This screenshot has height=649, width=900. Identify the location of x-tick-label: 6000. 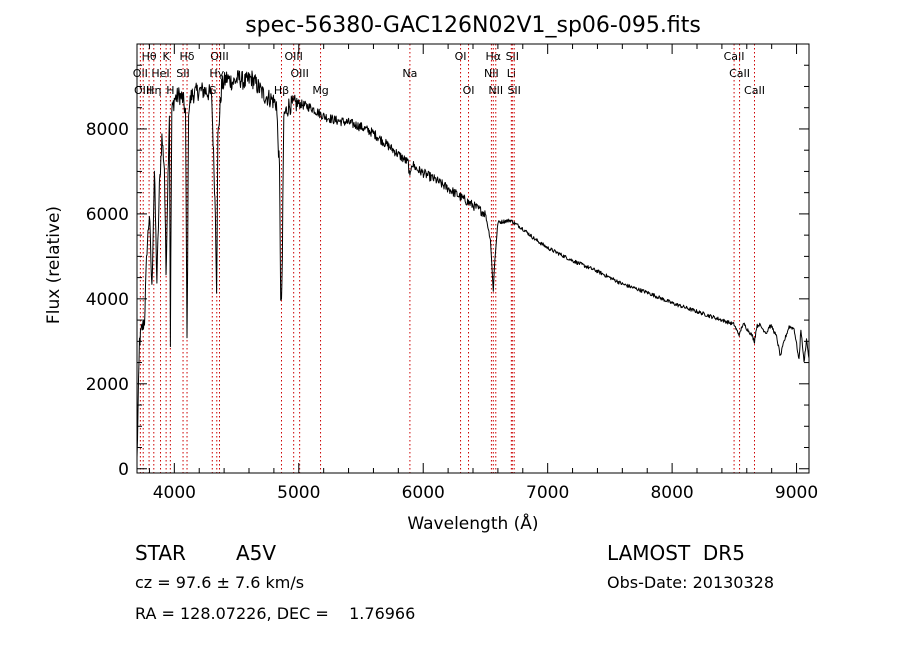
(423, 493).